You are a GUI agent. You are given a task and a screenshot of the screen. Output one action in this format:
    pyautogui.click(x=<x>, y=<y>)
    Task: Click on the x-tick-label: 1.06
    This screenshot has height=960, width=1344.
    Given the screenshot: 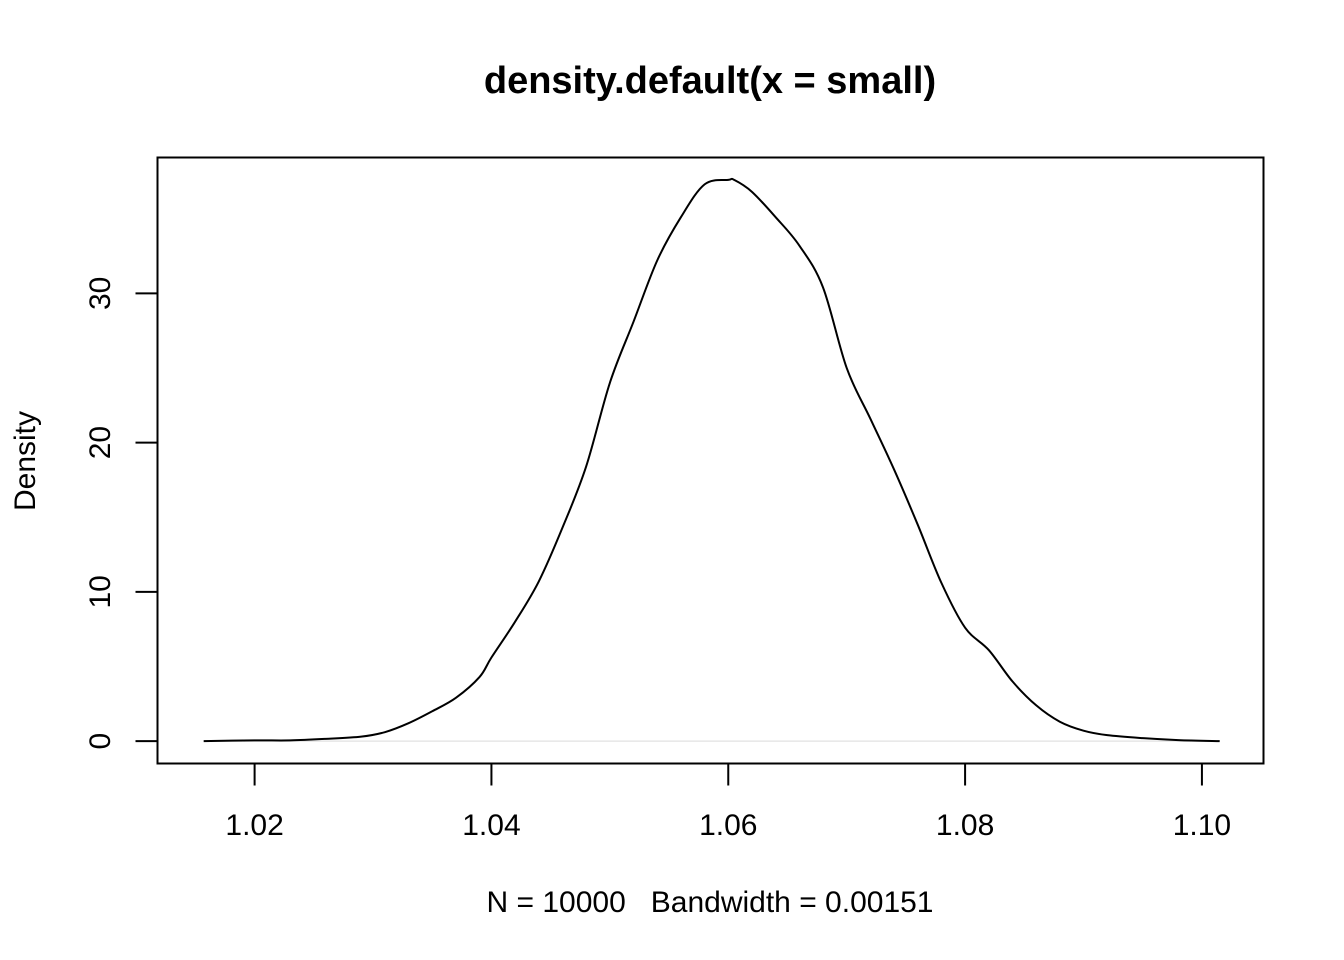 What is the action you would take?
    pyautogui.click(x=728, y=825)
    